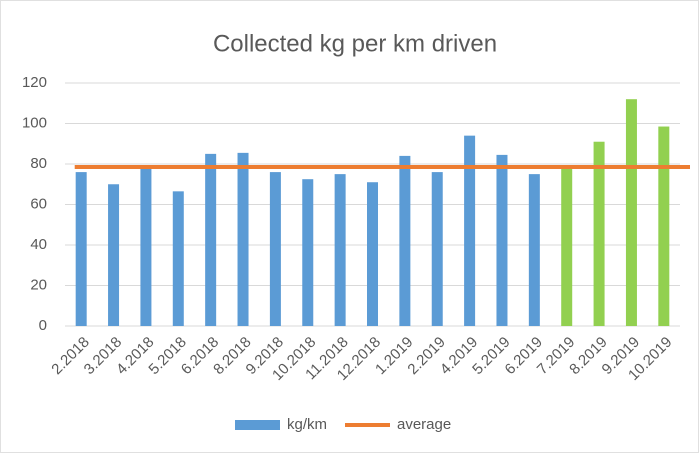 This screenshot has height=453, width=699. Describe the element at coordinates (43, 325) in the screenshot. I see `y-tick-label: 0` at that location.